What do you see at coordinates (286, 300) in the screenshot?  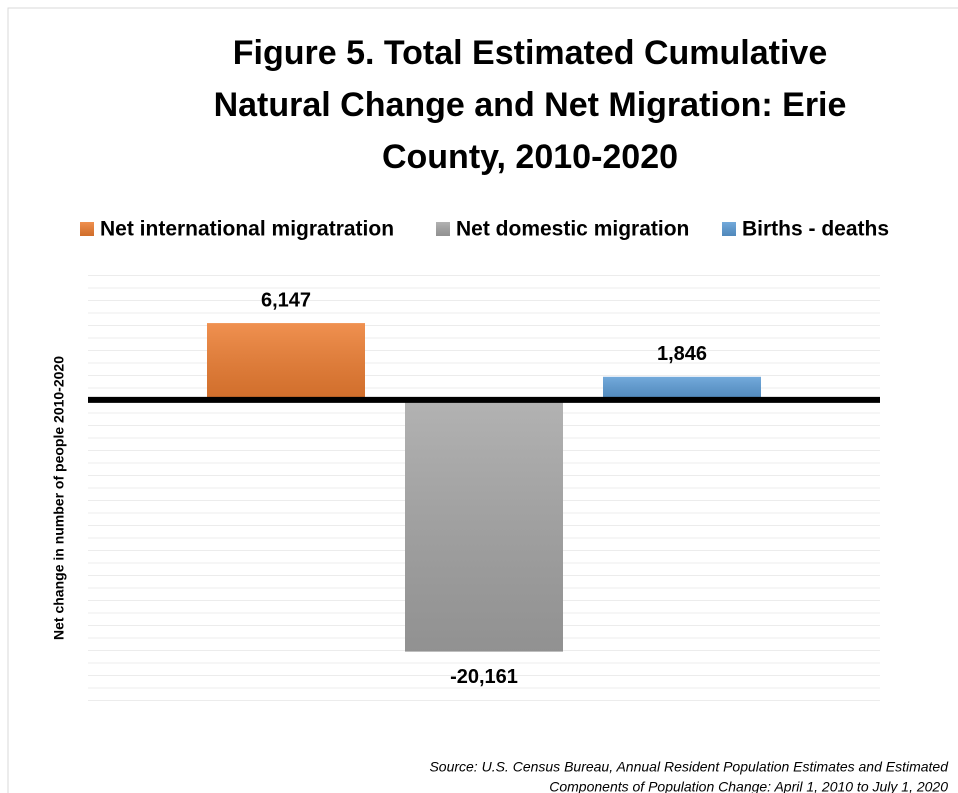 I see `data-label: 6,147` at bounding box center [286, 300].